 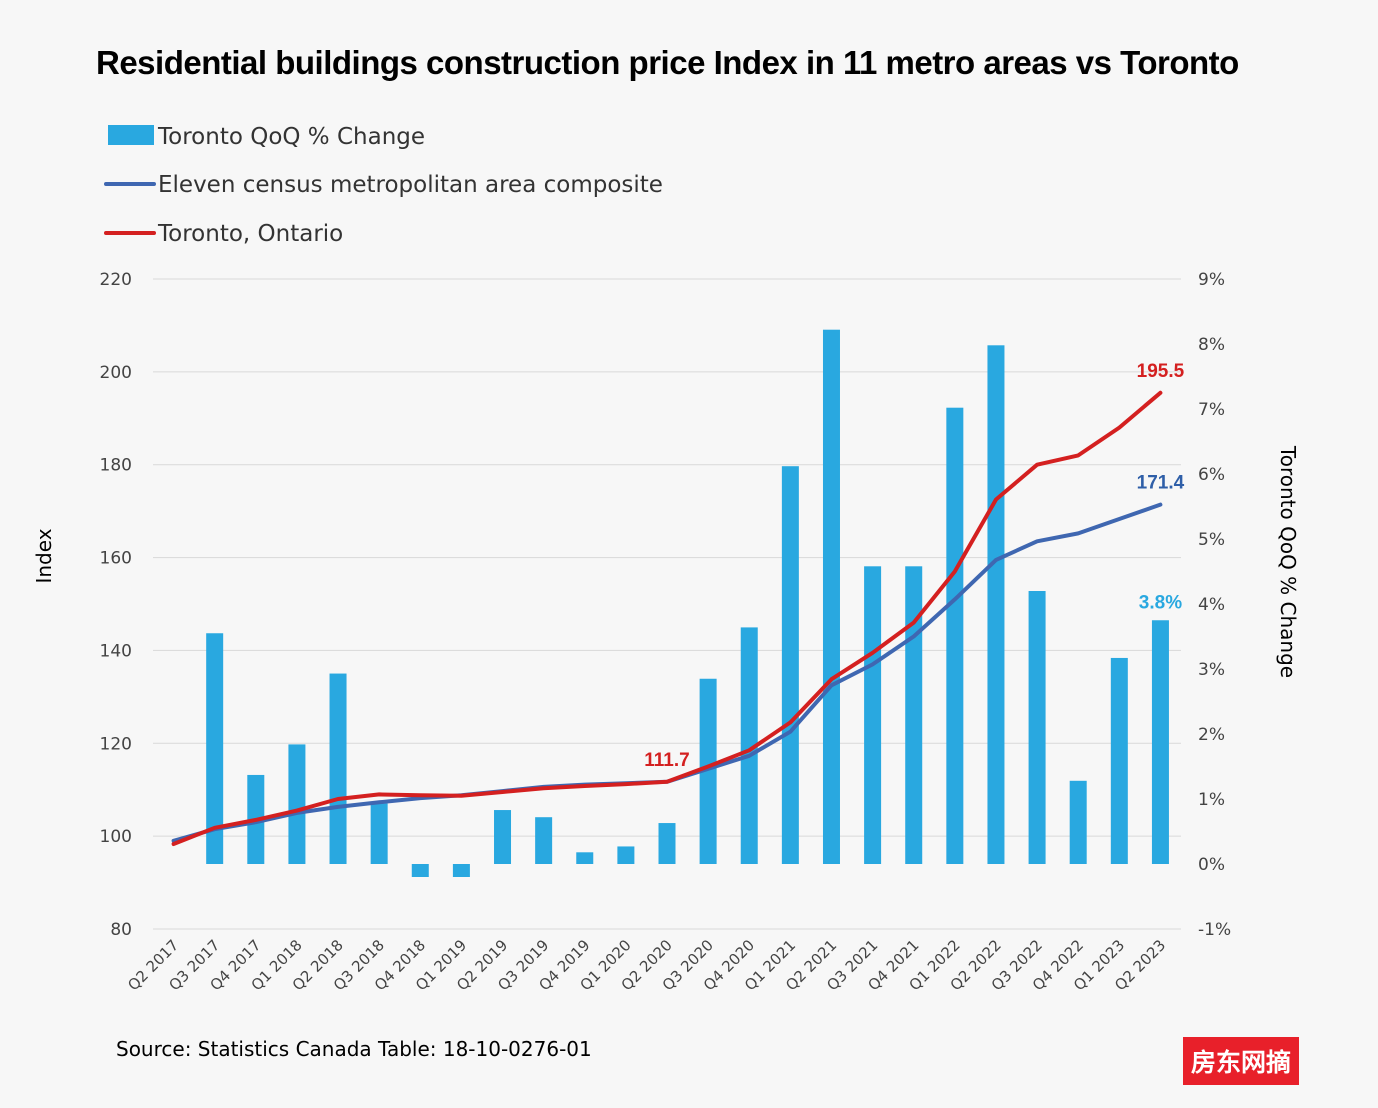 What do you see at coordinates (116, 837) in the screenshot?
I see `left-tick-label: 100` at bounding box center [116, 837].